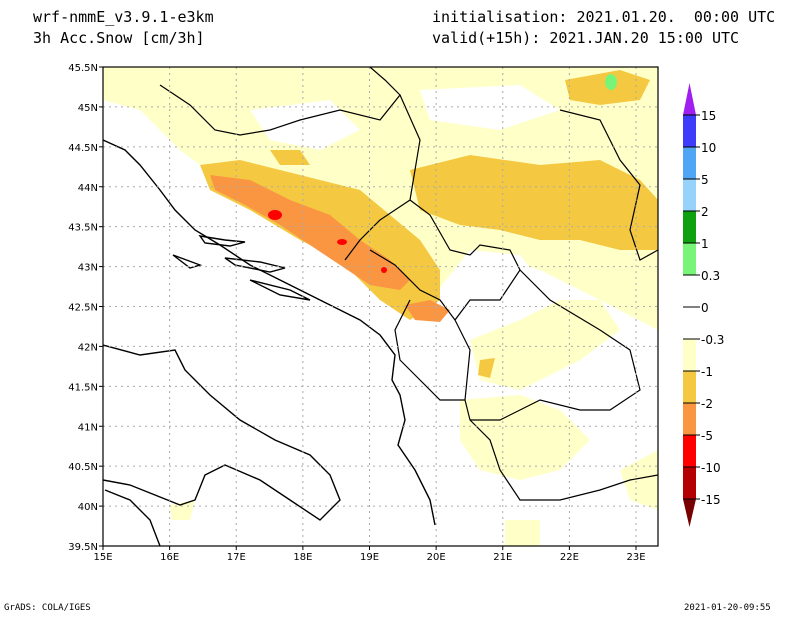 The height and width of the screenshot is (618, 800). What do you see at coordinates (727, 608) in the screenshot?
I see `footer-timestamp: 2021-01-20-09:55` at bounding box center [727, 608].